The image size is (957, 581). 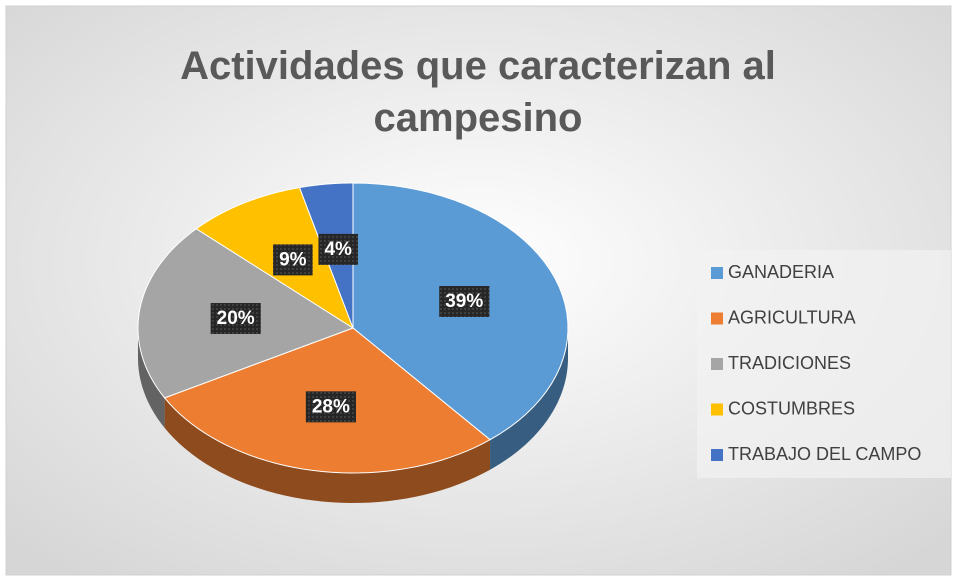 I want to click on data-label: 4%, so click(x=338, y=249).